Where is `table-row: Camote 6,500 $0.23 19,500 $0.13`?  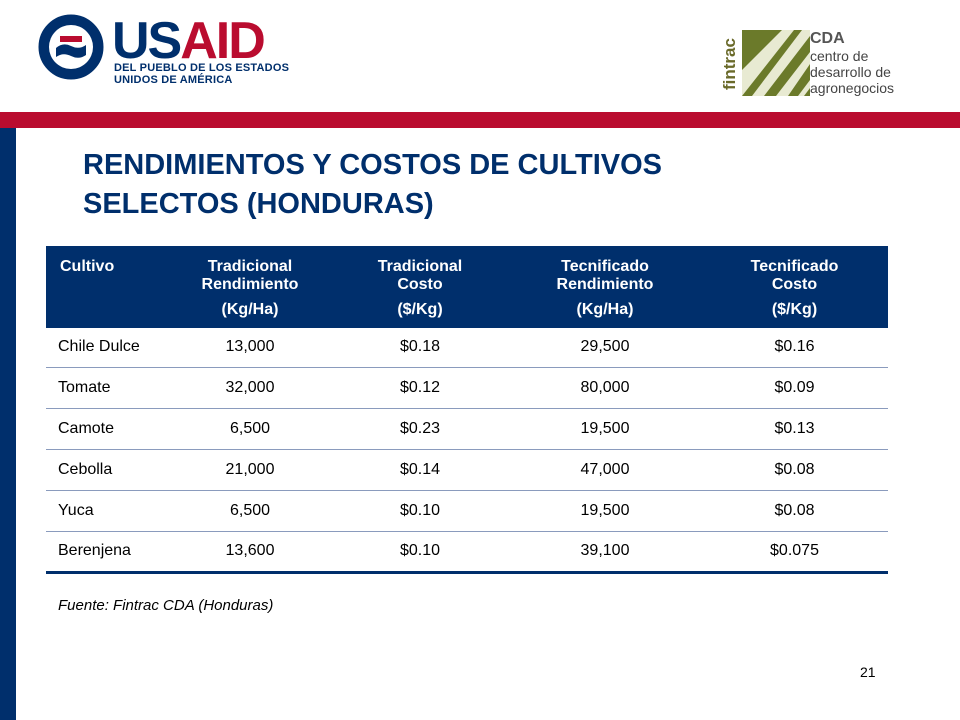
table-row: Camote 6,500 $0.23 19,500 $0.13 is located at coordinates (467, 429).